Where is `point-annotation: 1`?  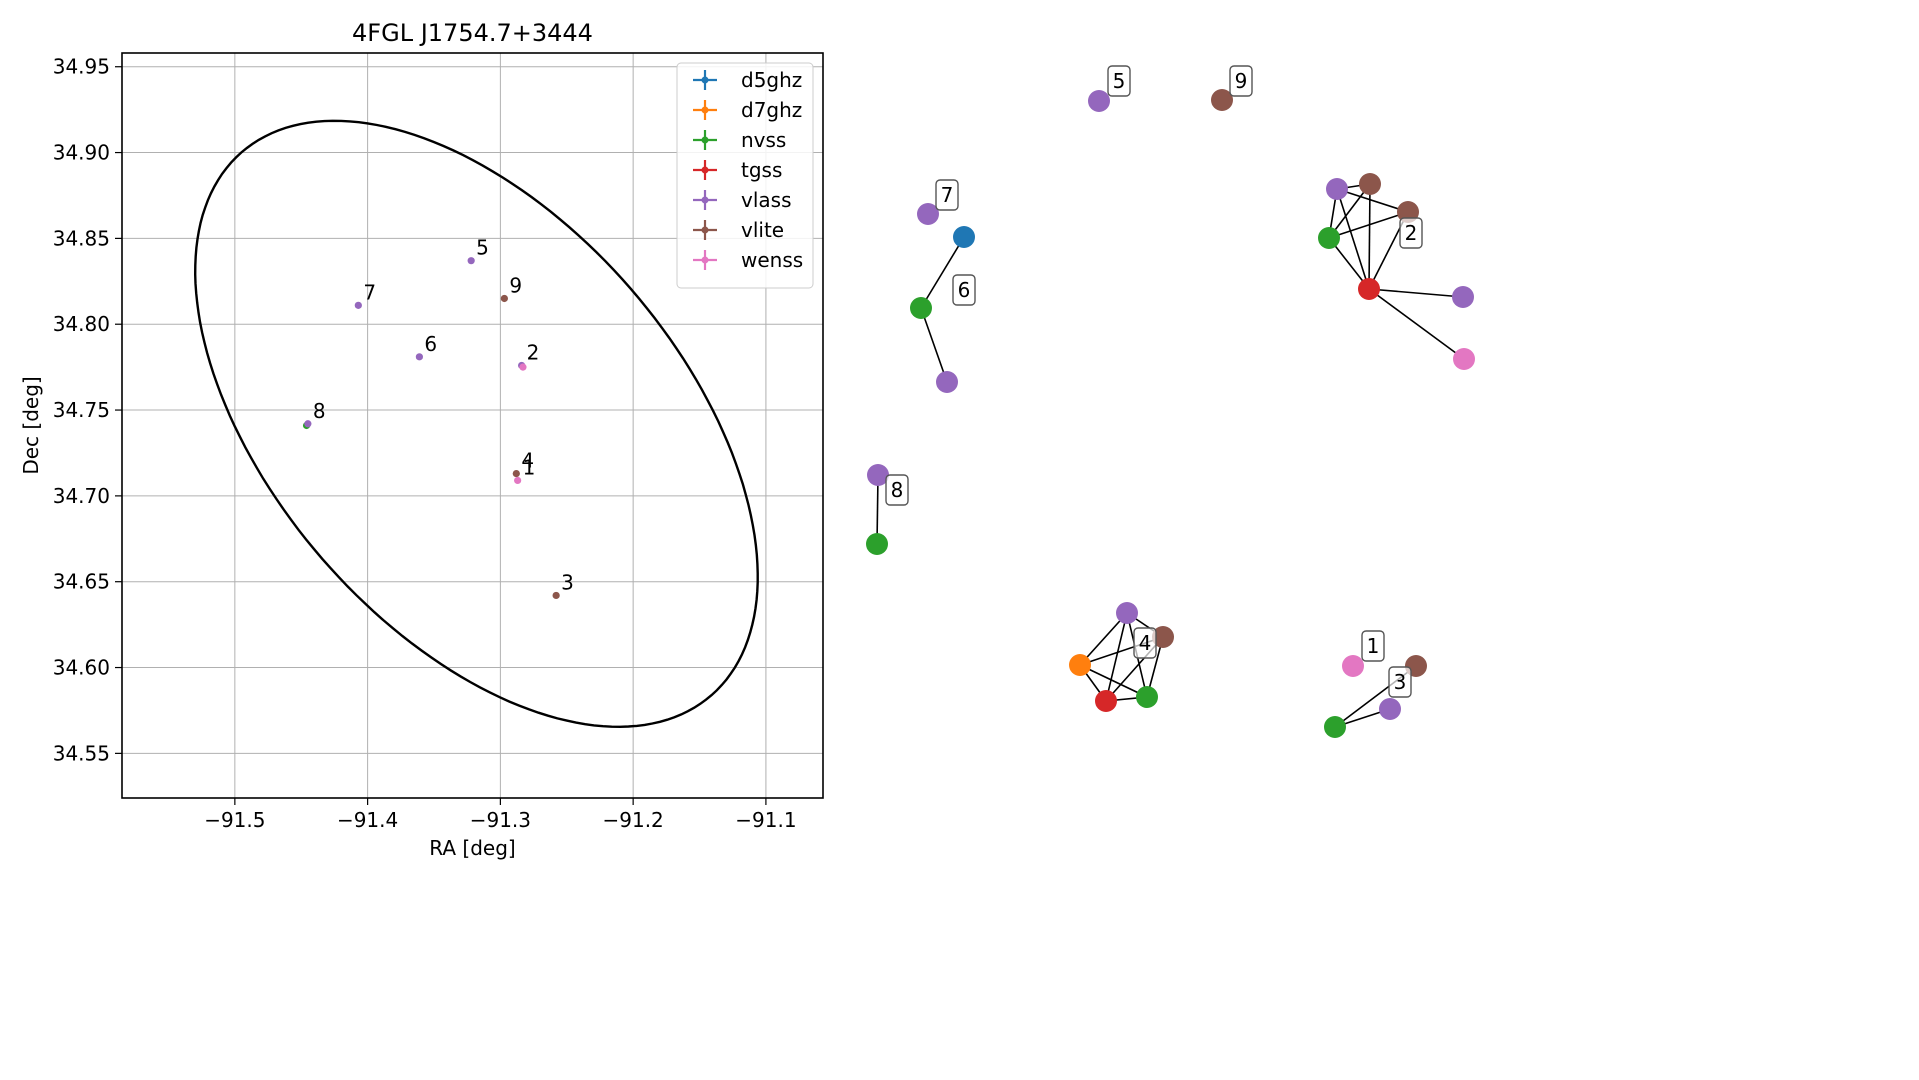
point-annotation: 1 is located at coordinates (529, 467).